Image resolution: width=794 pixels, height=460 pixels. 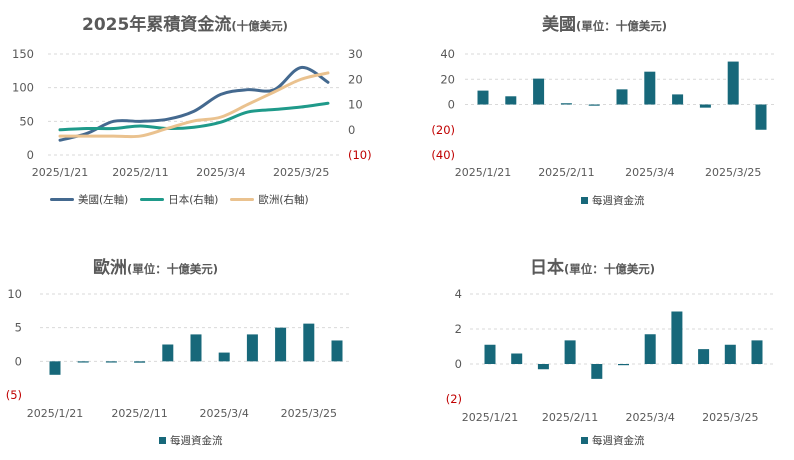 I want to click on right-axis-tick-label: 10, so click(x=355, y=105).